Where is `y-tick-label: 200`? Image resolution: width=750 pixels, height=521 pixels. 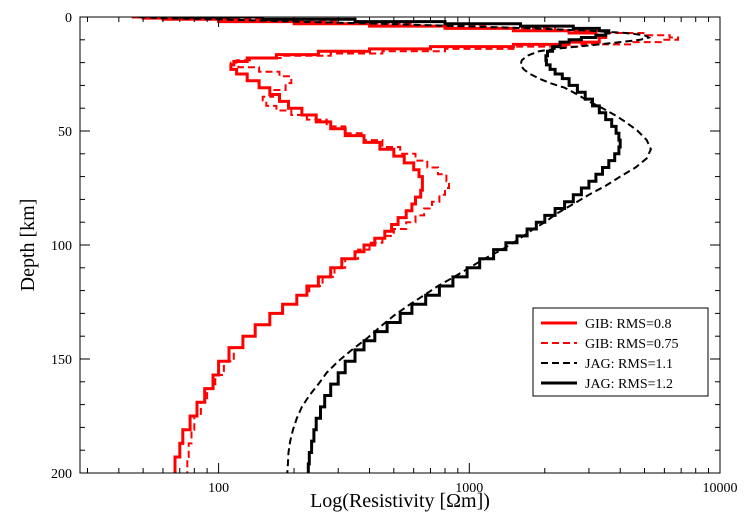 y-tick-label: 200 is located at coordinates (61, 474).